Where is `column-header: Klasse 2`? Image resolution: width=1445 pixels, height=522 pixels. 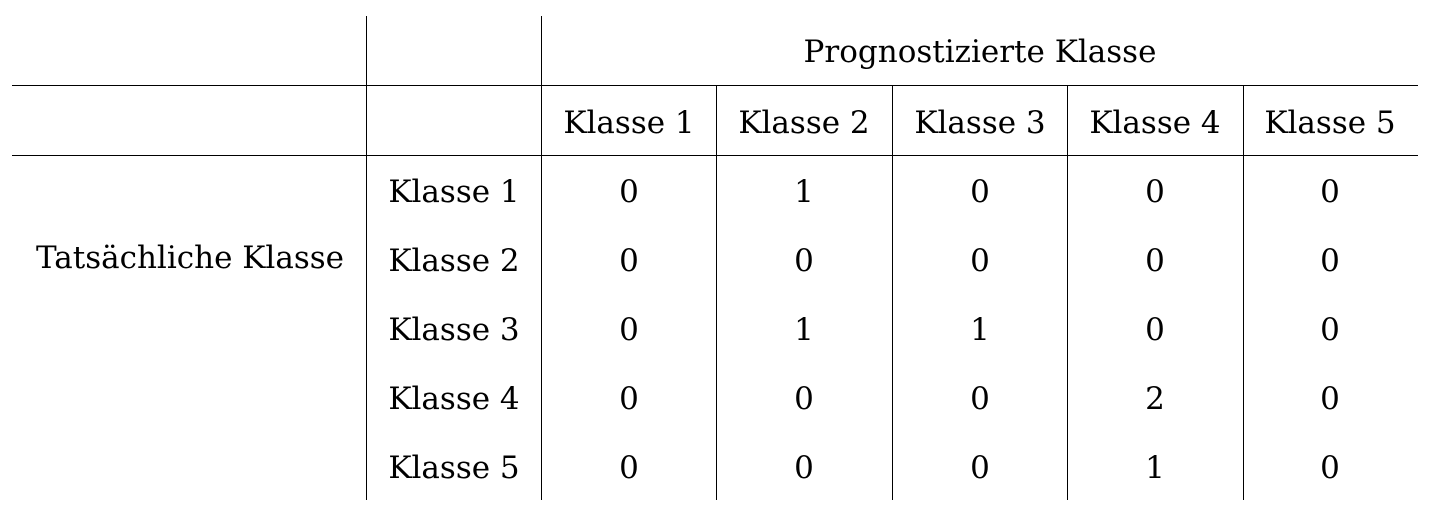 column-header: Klasse 2 is located at coordinates (804, 123).